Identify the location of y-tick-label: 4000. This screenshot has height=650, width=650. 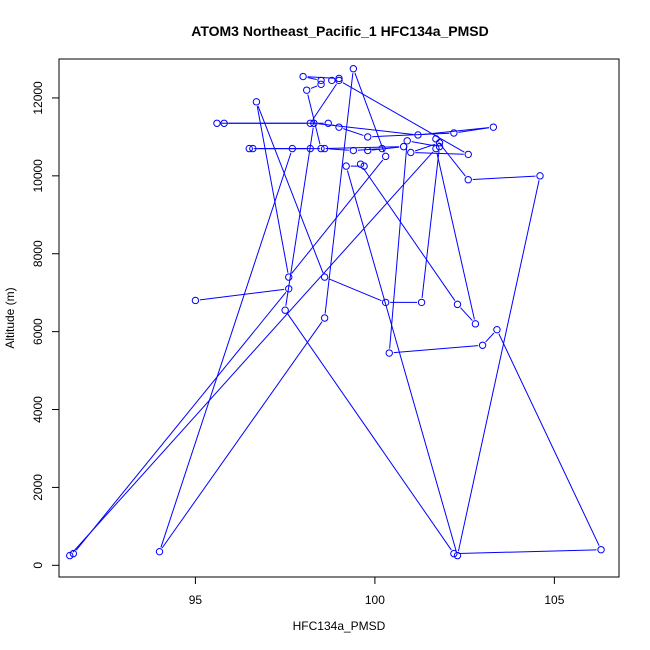
(38, 409).